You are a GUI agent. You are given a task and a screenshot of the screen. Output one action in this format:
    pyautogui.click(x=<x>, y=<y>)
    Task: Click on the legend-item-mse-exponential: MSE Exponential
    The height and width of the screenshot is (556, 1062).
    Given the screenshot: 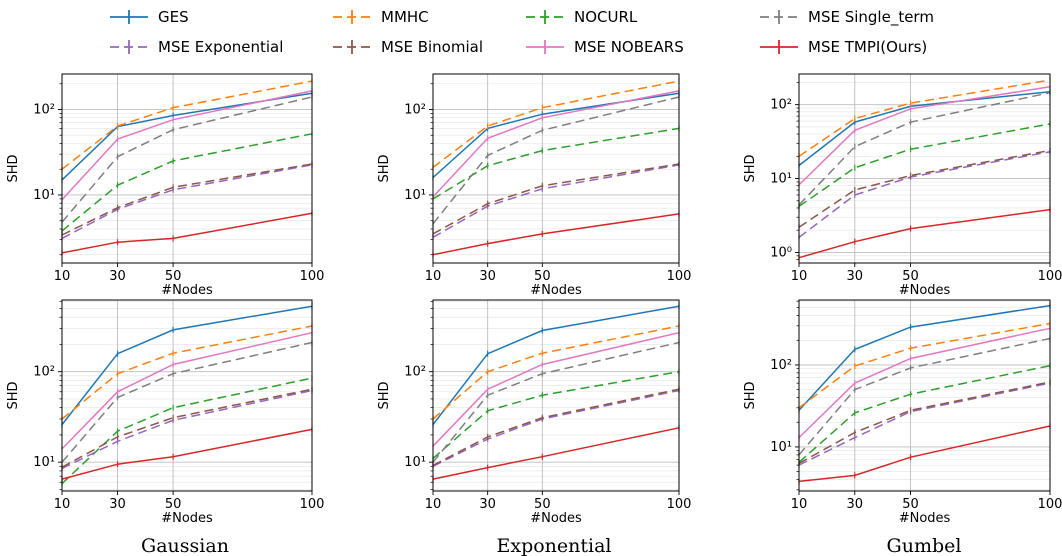 What is the action you would take?
    pyautogui.click(x=196, y=47)
    